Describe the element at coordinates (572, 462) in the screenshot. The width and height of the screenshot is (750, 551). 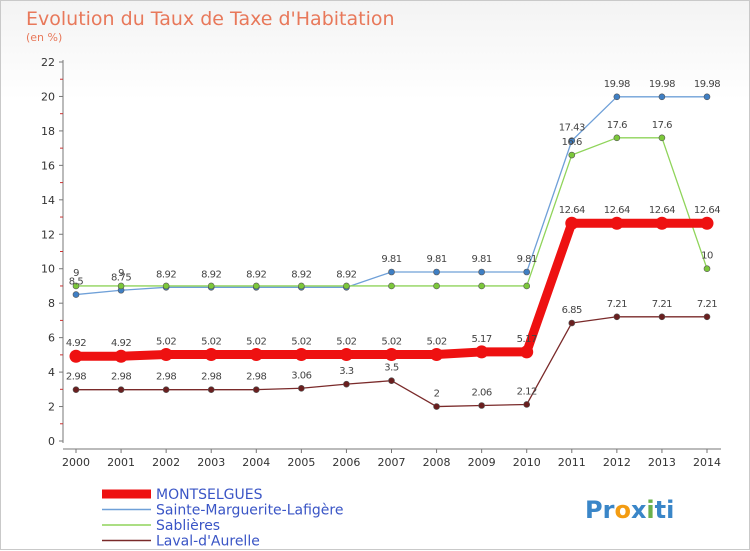
I see `x-tick-label: 2011` at that location.